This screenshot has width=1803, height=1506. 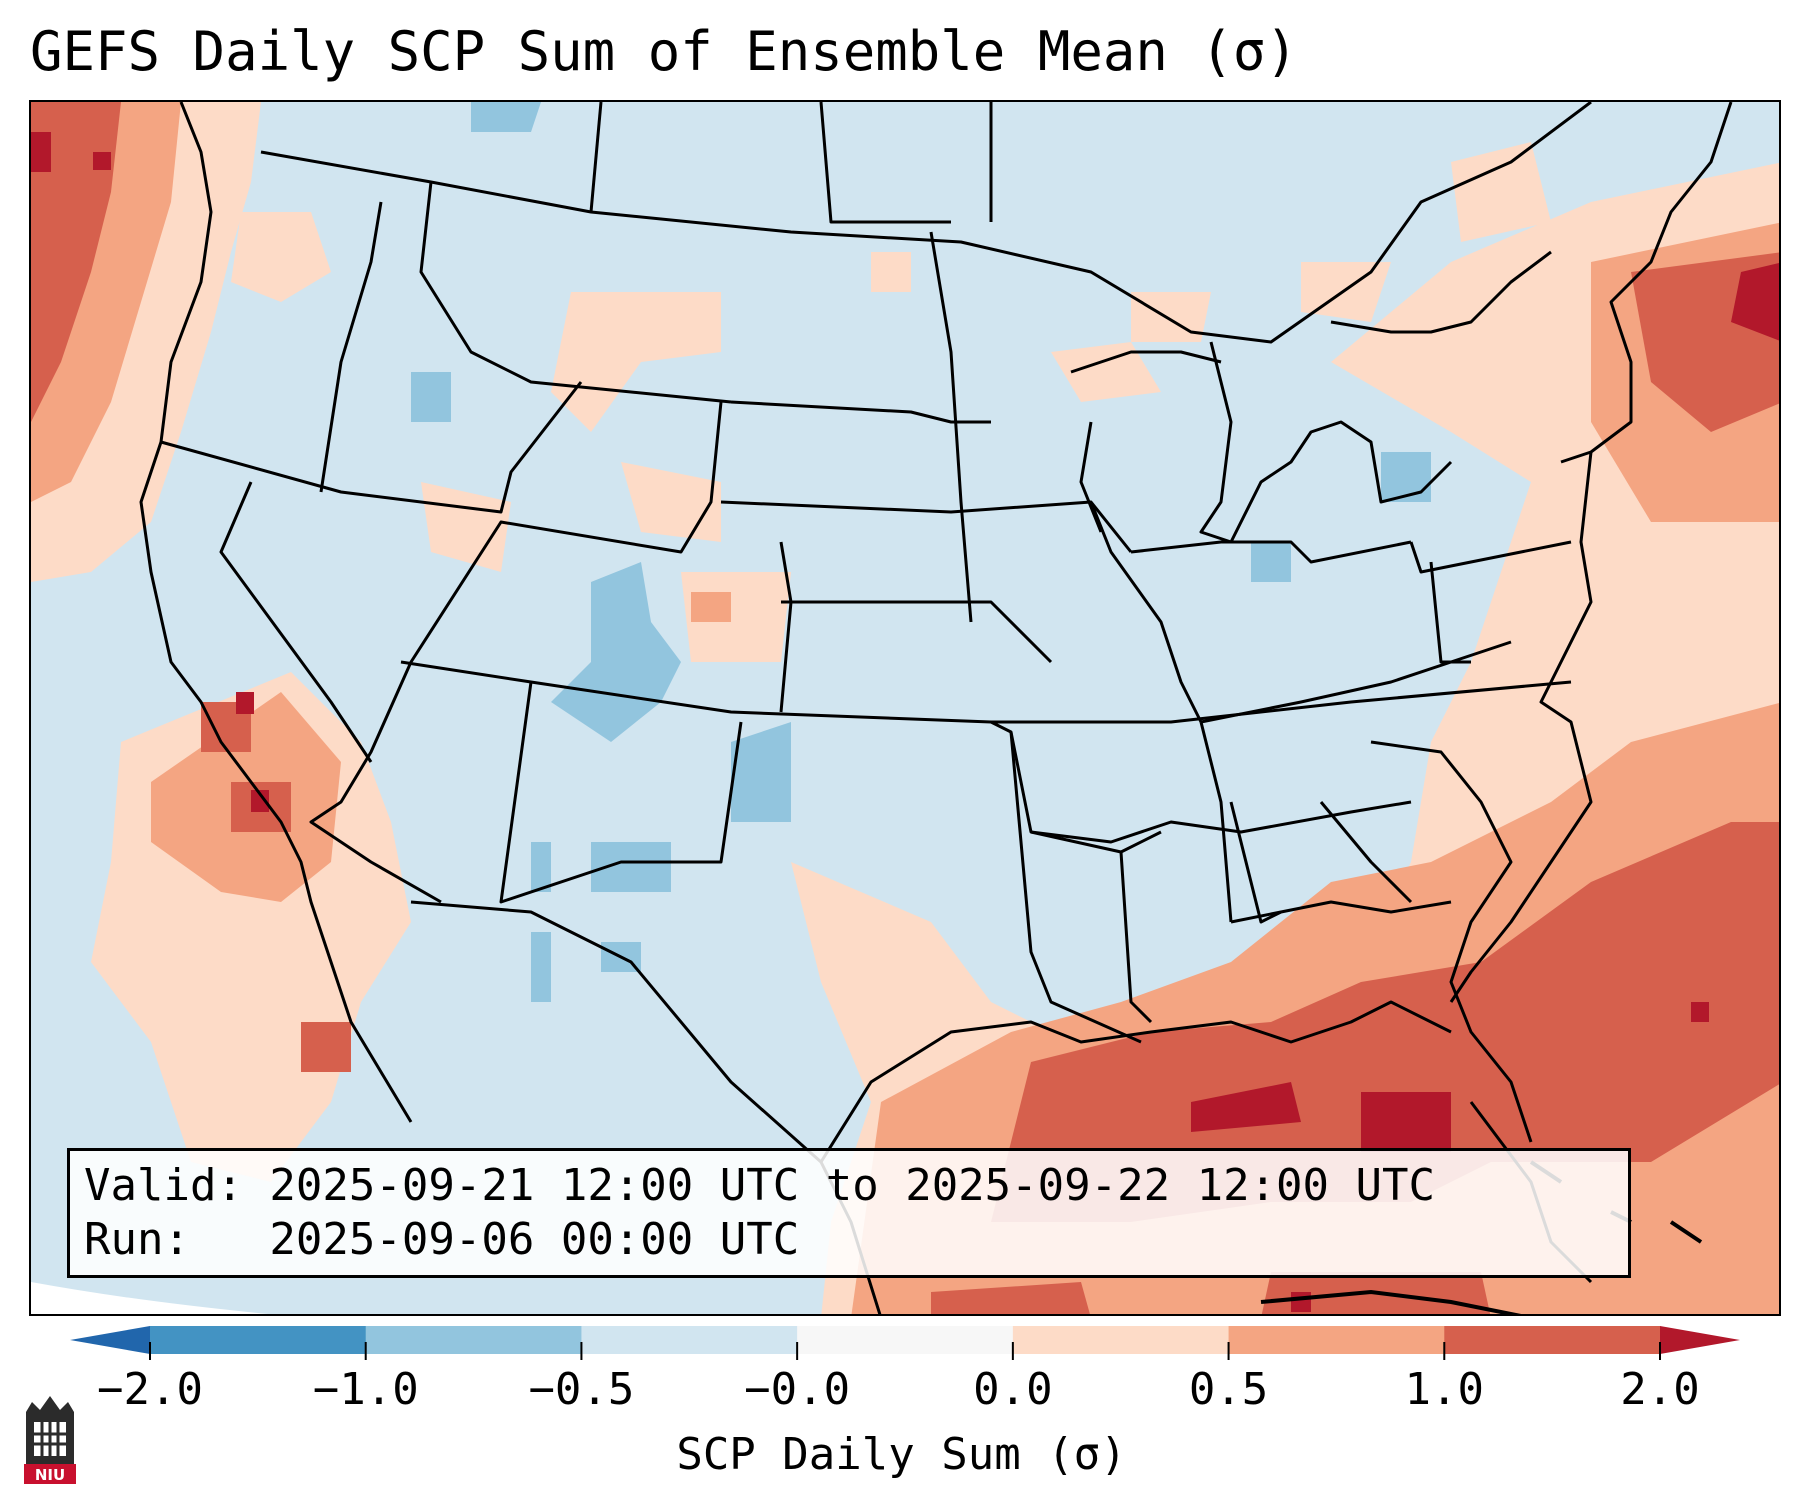 I want to click on niu-logo: NIU, so click(x=50, y=1440).